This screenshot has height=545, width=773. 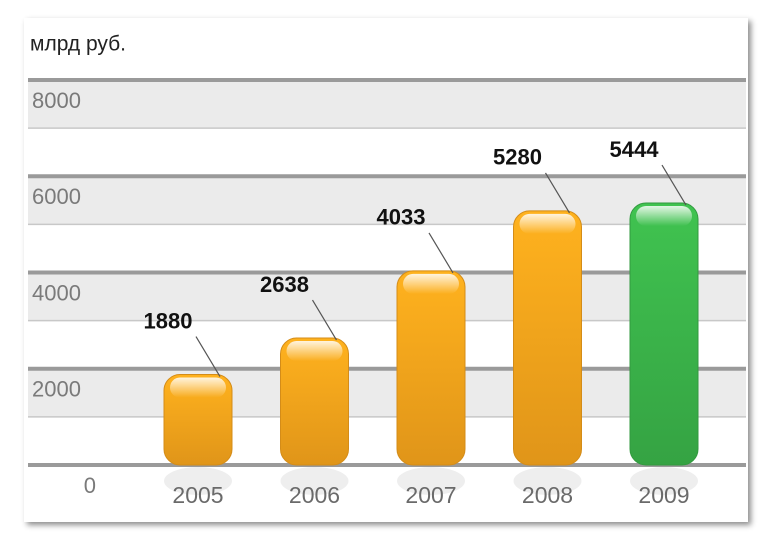 What do you see at coordinates (430, 495) in the screenshot?
I see `x-tick-label: 2007` at bounding box center [430, 495].